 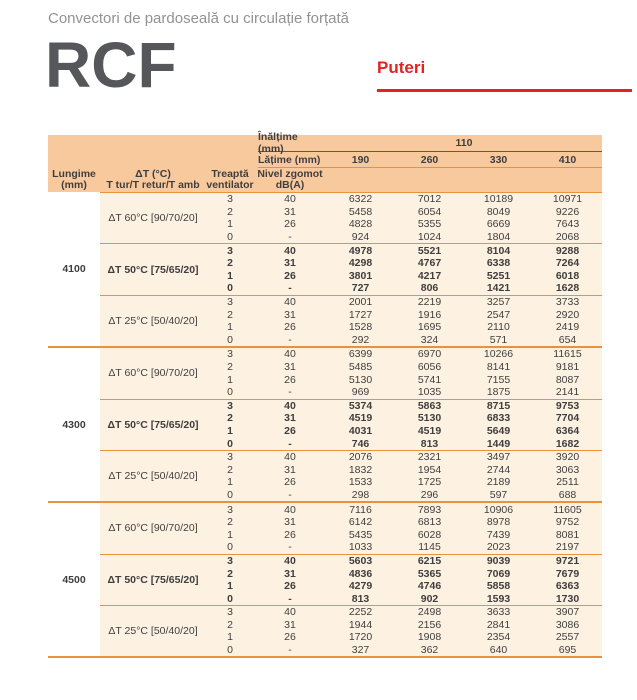 What do you see at coordinates (498, 522) in the screenshot?
I see `power-value: 8978` at bounding box center [498, 522].